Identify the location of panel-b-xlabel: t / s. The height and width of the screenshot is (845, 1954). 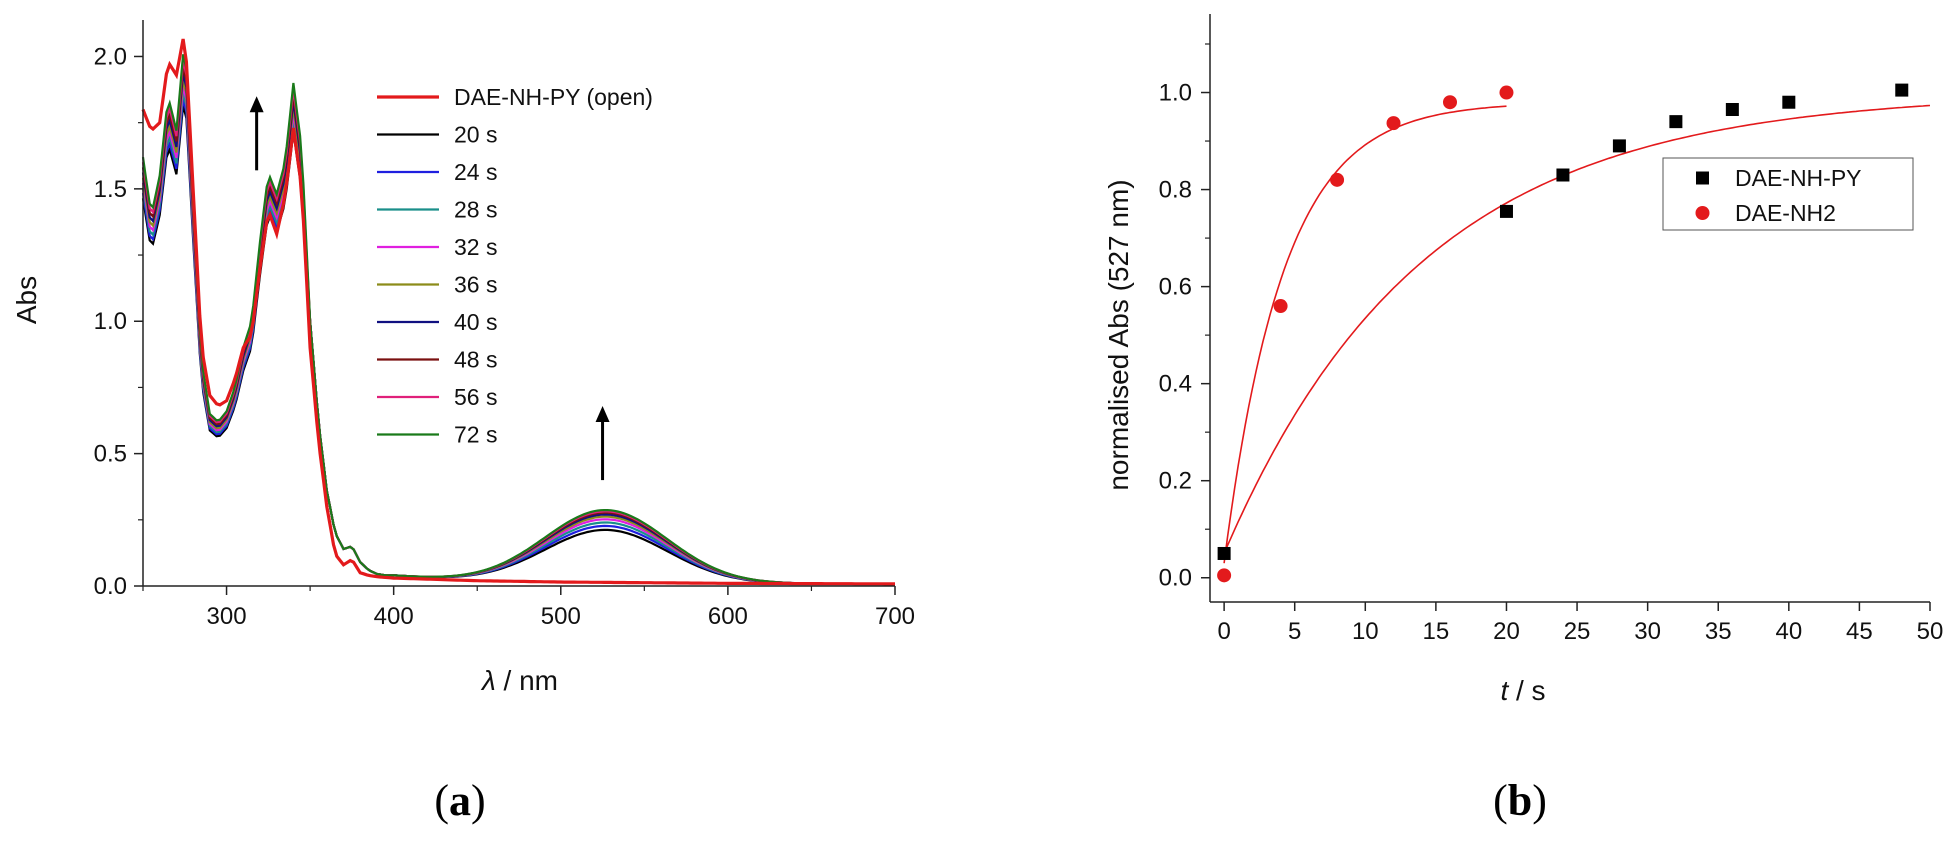
(1522, 690).